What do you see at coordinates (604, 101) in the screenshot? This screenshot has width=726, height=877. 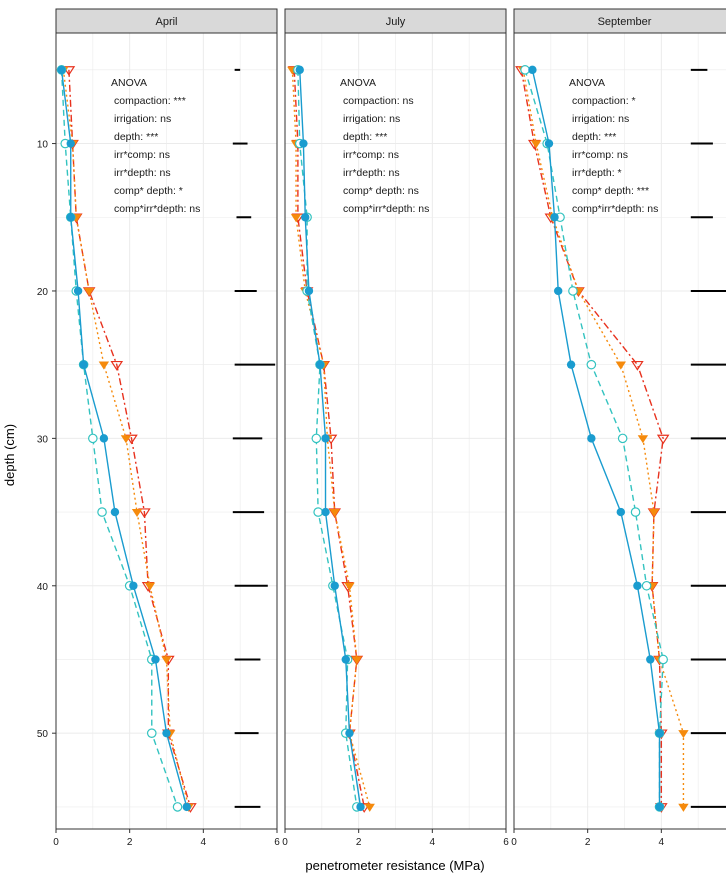 I see `anova-line: compaction: *` at bounding box center [604, 101].